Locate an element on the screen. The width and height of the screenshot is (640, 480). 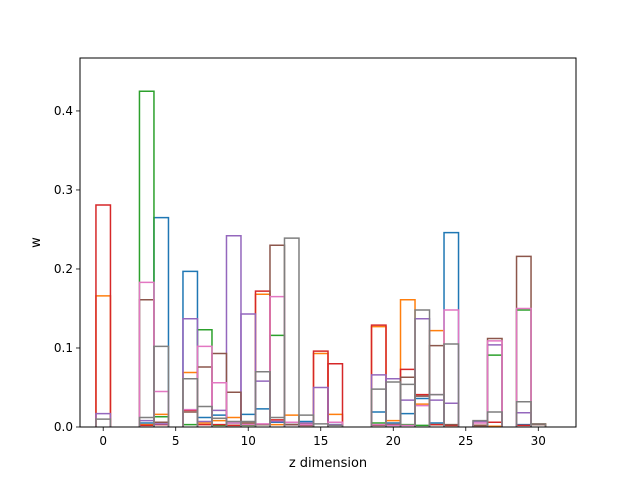
x-tick-label-20: 20 is located at coordinates (393, 441).